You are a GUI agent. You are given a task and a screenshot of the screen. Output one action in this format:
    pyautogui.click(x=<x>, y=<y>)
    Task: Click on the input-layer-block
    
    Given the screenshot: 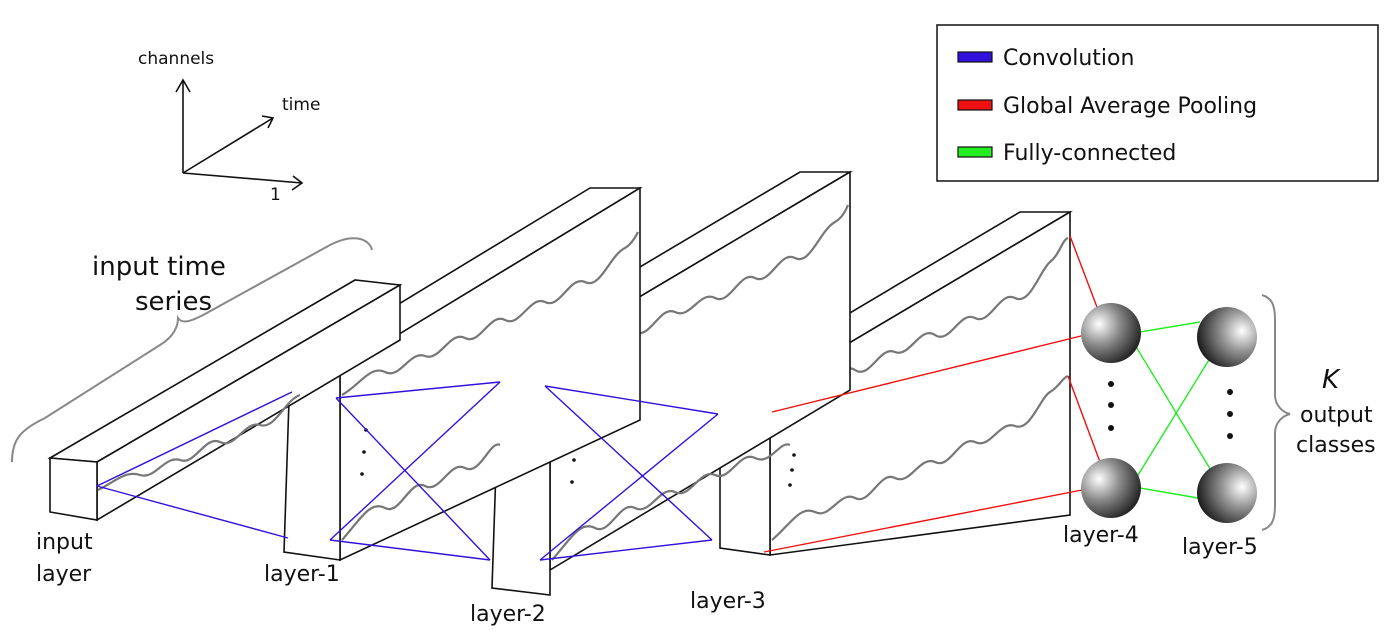 What is the action you would take?
    pyautogui.click(x=225, y=400)
    